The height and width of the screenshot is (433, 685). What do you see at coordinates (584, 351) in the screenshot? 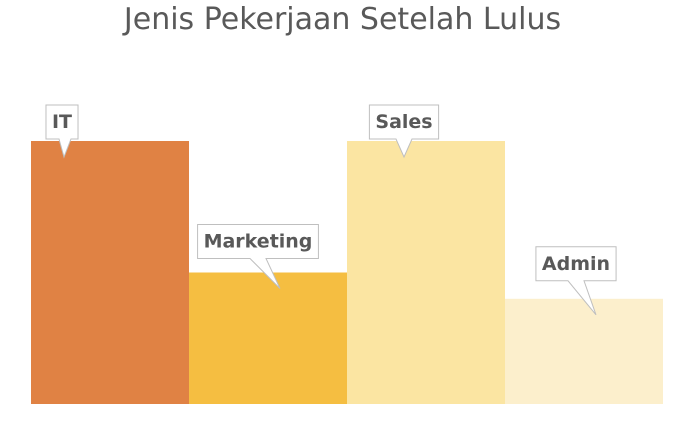
I see `bar-admin` at bounding box center [584, 351].